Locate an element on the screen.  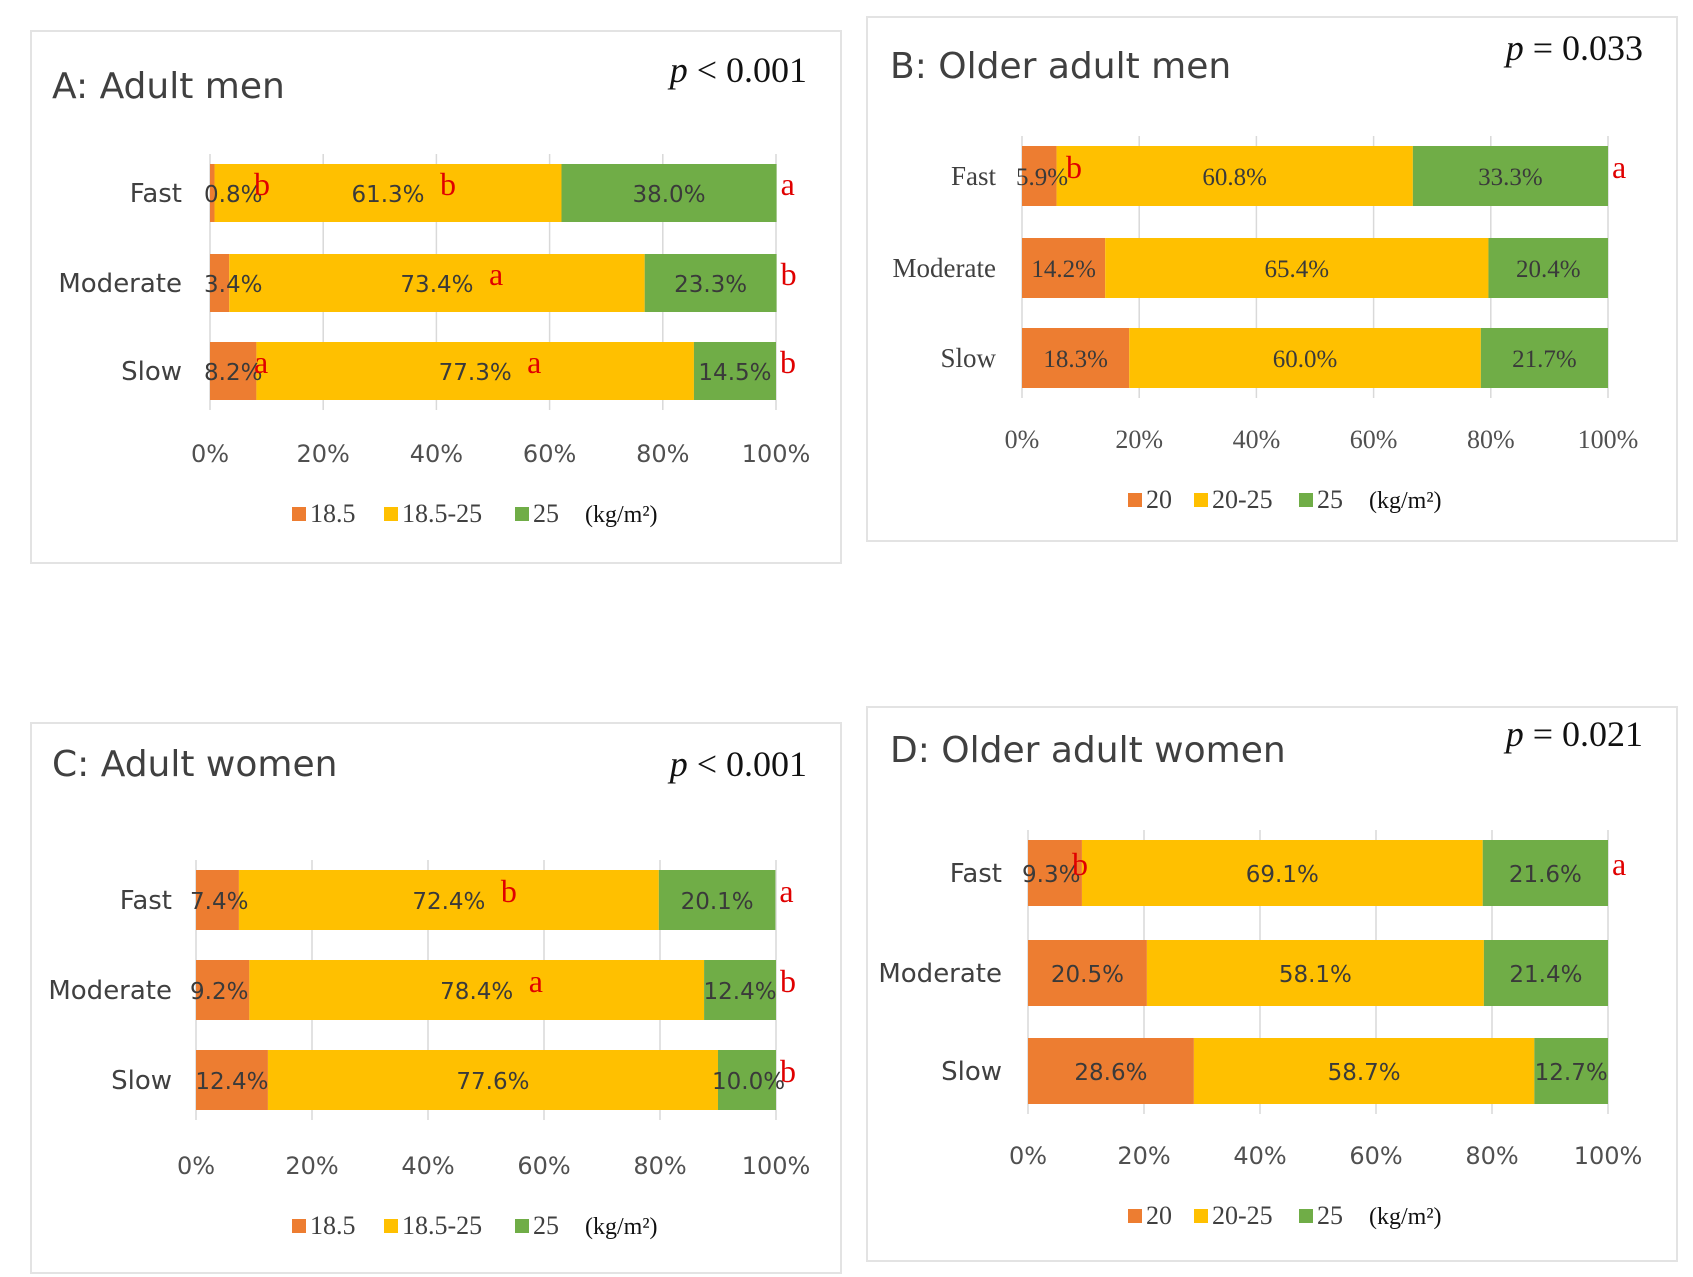
data-label: 20.4% is located at coordinates (1548, 269).